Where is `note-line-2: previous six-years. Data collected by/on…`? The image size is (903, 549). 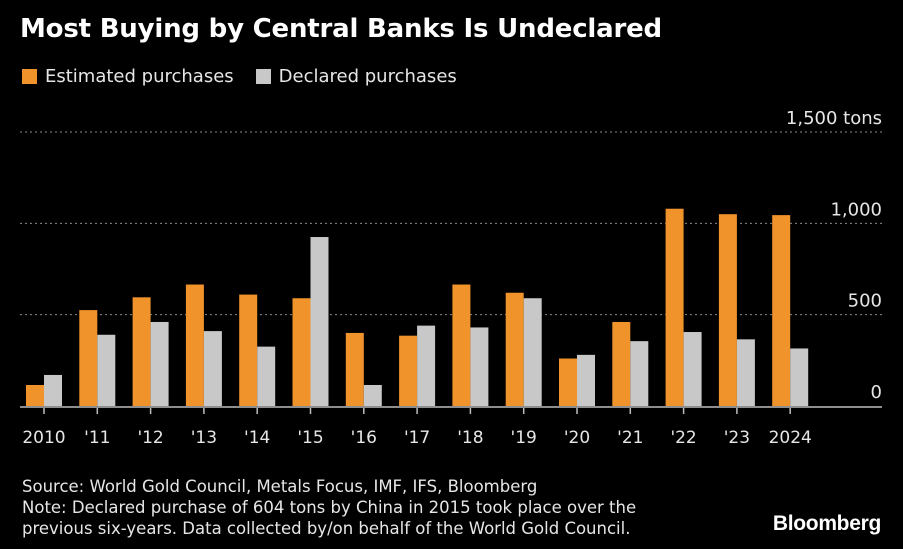 note-line-2: previous six-years. Data collected by/on… is located at coordinates (326, 528).